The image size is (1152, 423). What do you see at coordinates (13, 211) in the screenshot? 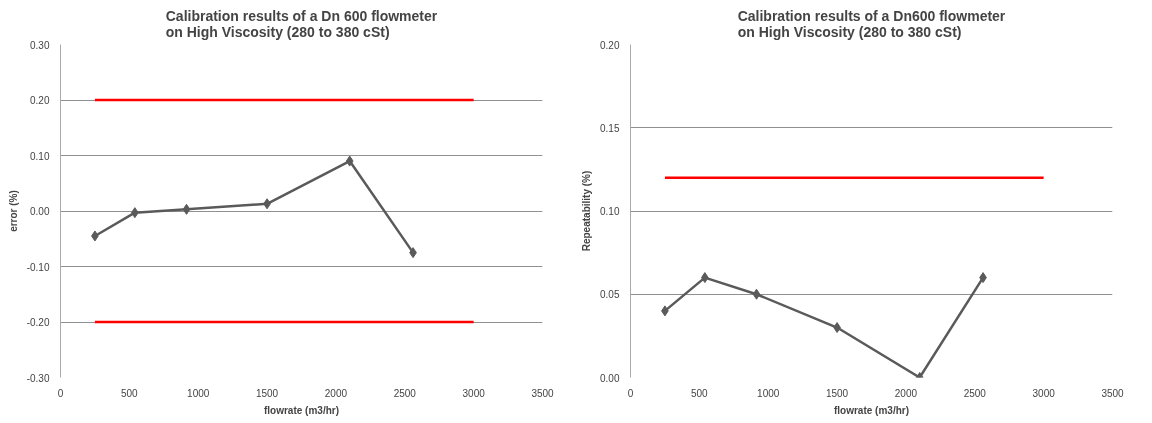
I see `y-axis-title: error (%)` at bounding box center [13, 211].